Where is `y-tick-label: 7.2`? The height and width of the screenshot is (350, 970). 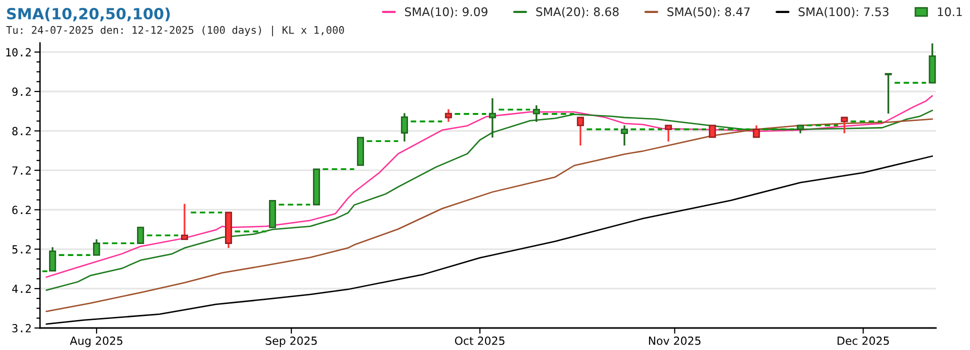
y-tick-label: 7.2 is located at coordinates (21, 170).